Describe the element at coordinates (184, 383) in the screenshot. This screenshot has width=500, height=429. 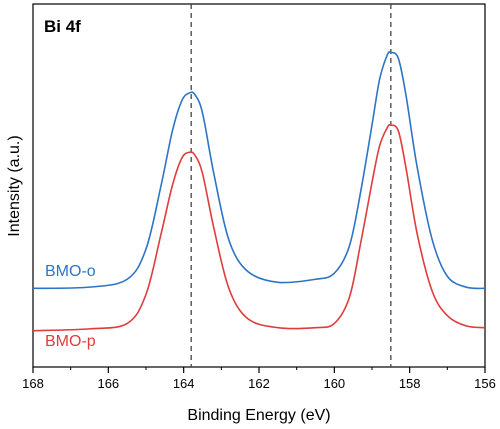
I see `x-tick-label: 164` at that location.